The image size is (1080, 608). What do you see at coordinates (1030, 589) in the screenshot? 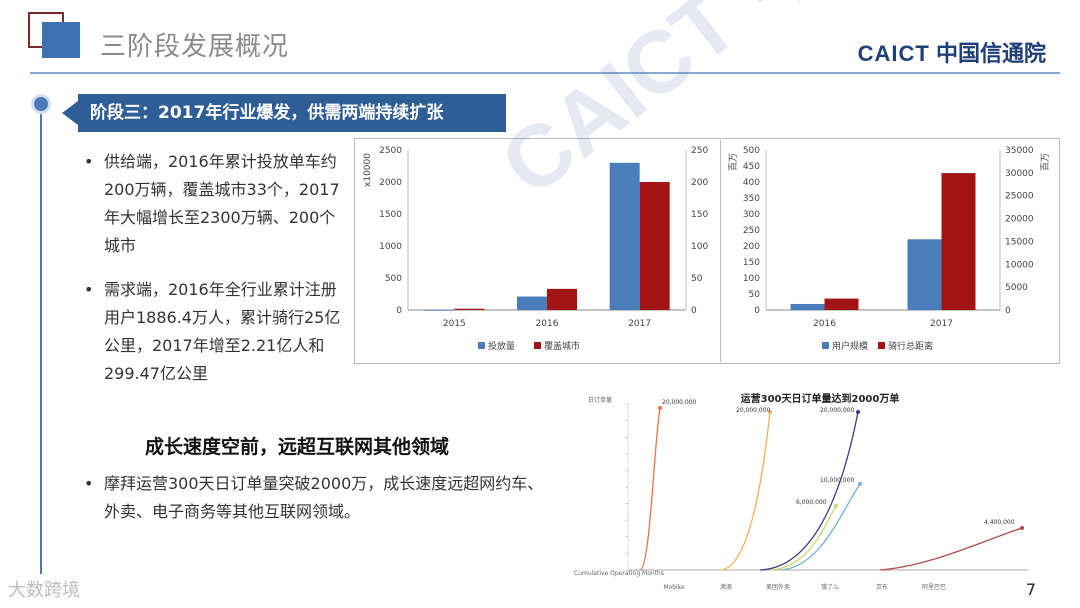
I see `page-number: 7` at bounding box center [1030, 589].